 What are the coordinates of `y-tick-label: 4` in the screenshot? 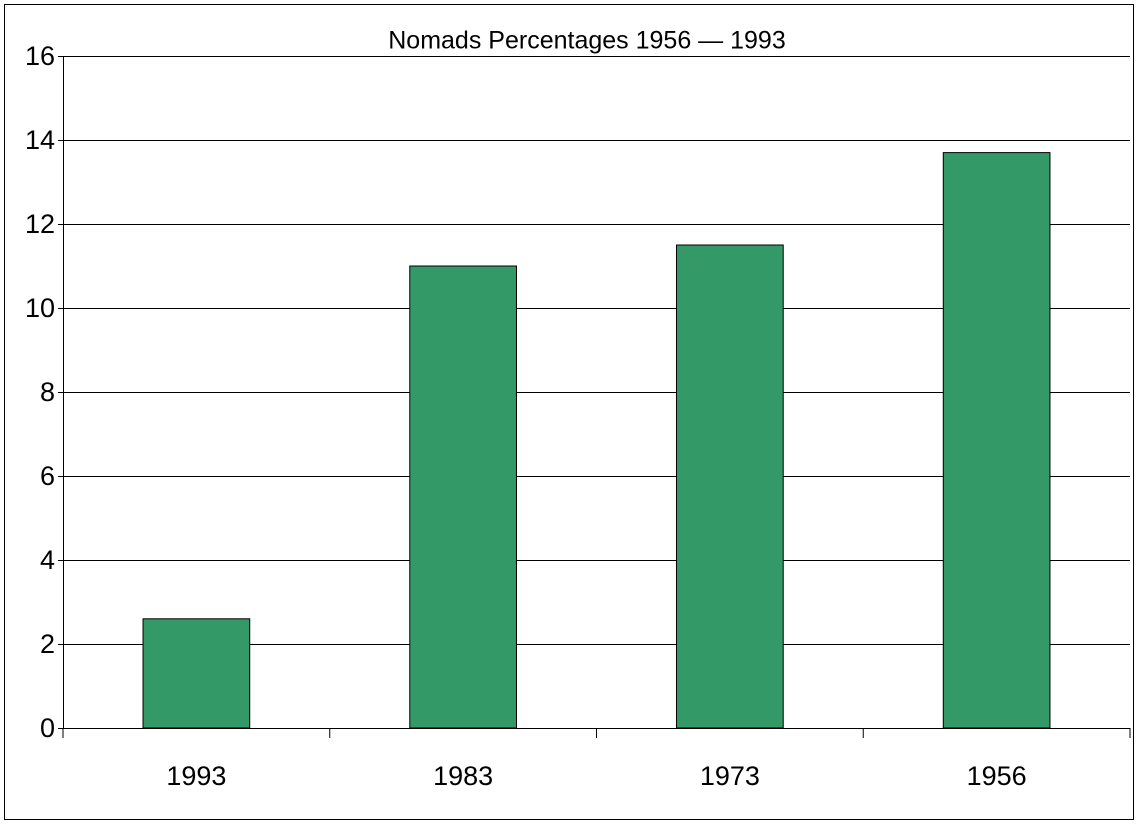 It's located at (47, 560).